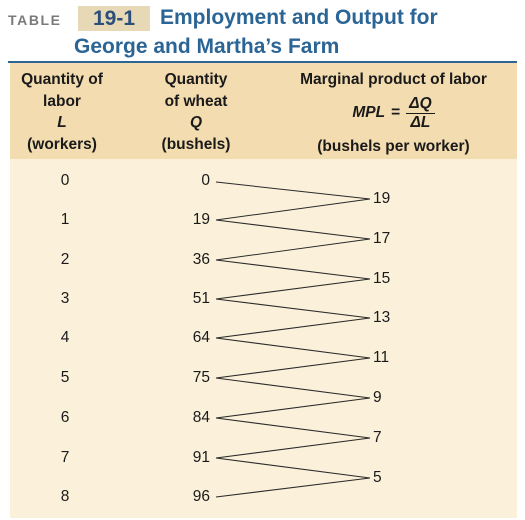 The image size is (525, 520). Describe the element at coordinates (382, 198) in the screenshot. I see `mpl-cell: 19` at that location.